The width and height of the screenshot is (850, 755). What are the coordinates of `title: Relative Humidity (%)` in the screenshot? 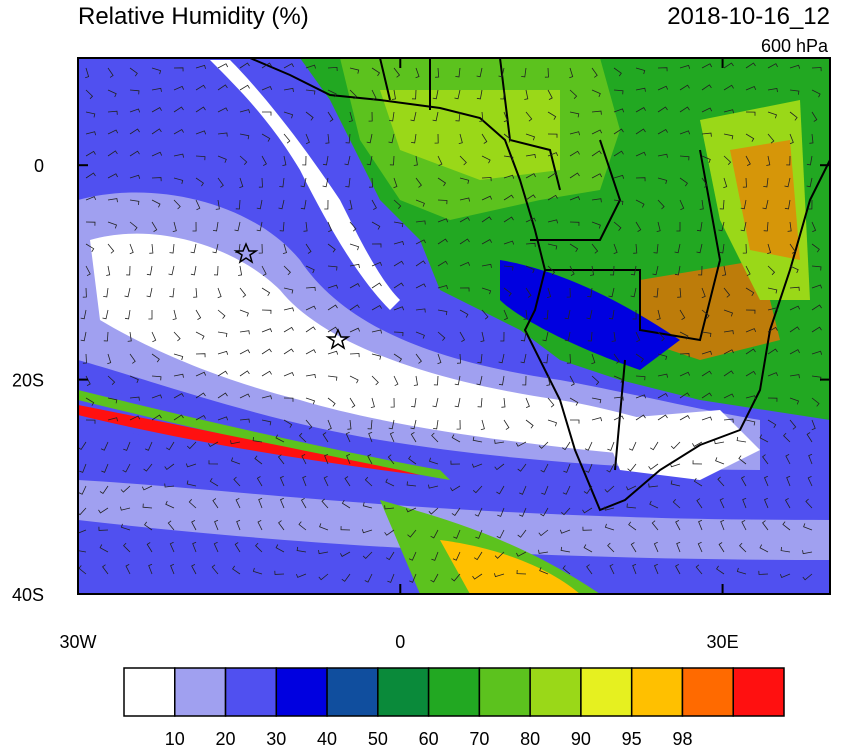 It's located at (193, 16).